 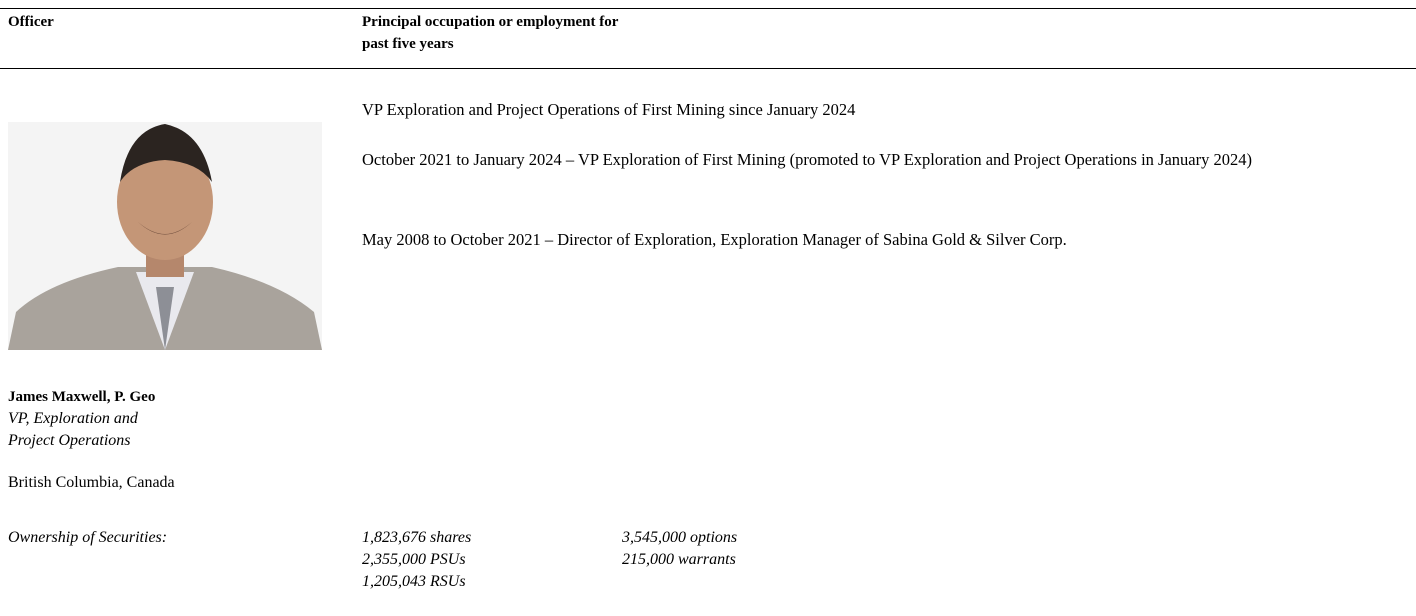 What do you see at coordinates (708, 8) in the screenshot?
I see `top-rule` at bounding box center [708, 8].